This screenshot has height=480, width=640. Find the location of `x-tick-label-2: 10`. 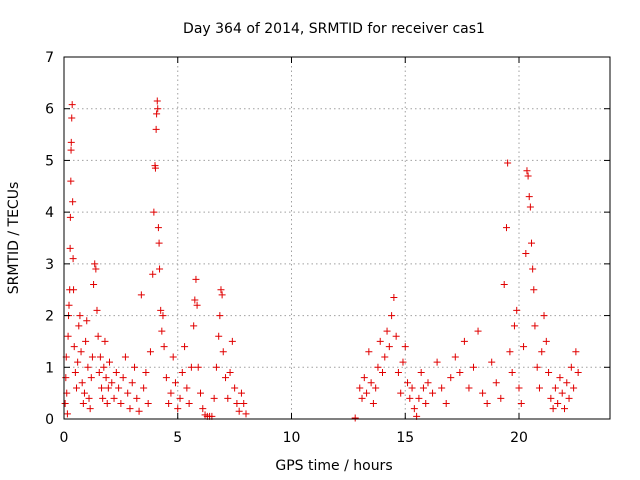

x-tick-label-2: 10 is located at coordinates (292, 438).